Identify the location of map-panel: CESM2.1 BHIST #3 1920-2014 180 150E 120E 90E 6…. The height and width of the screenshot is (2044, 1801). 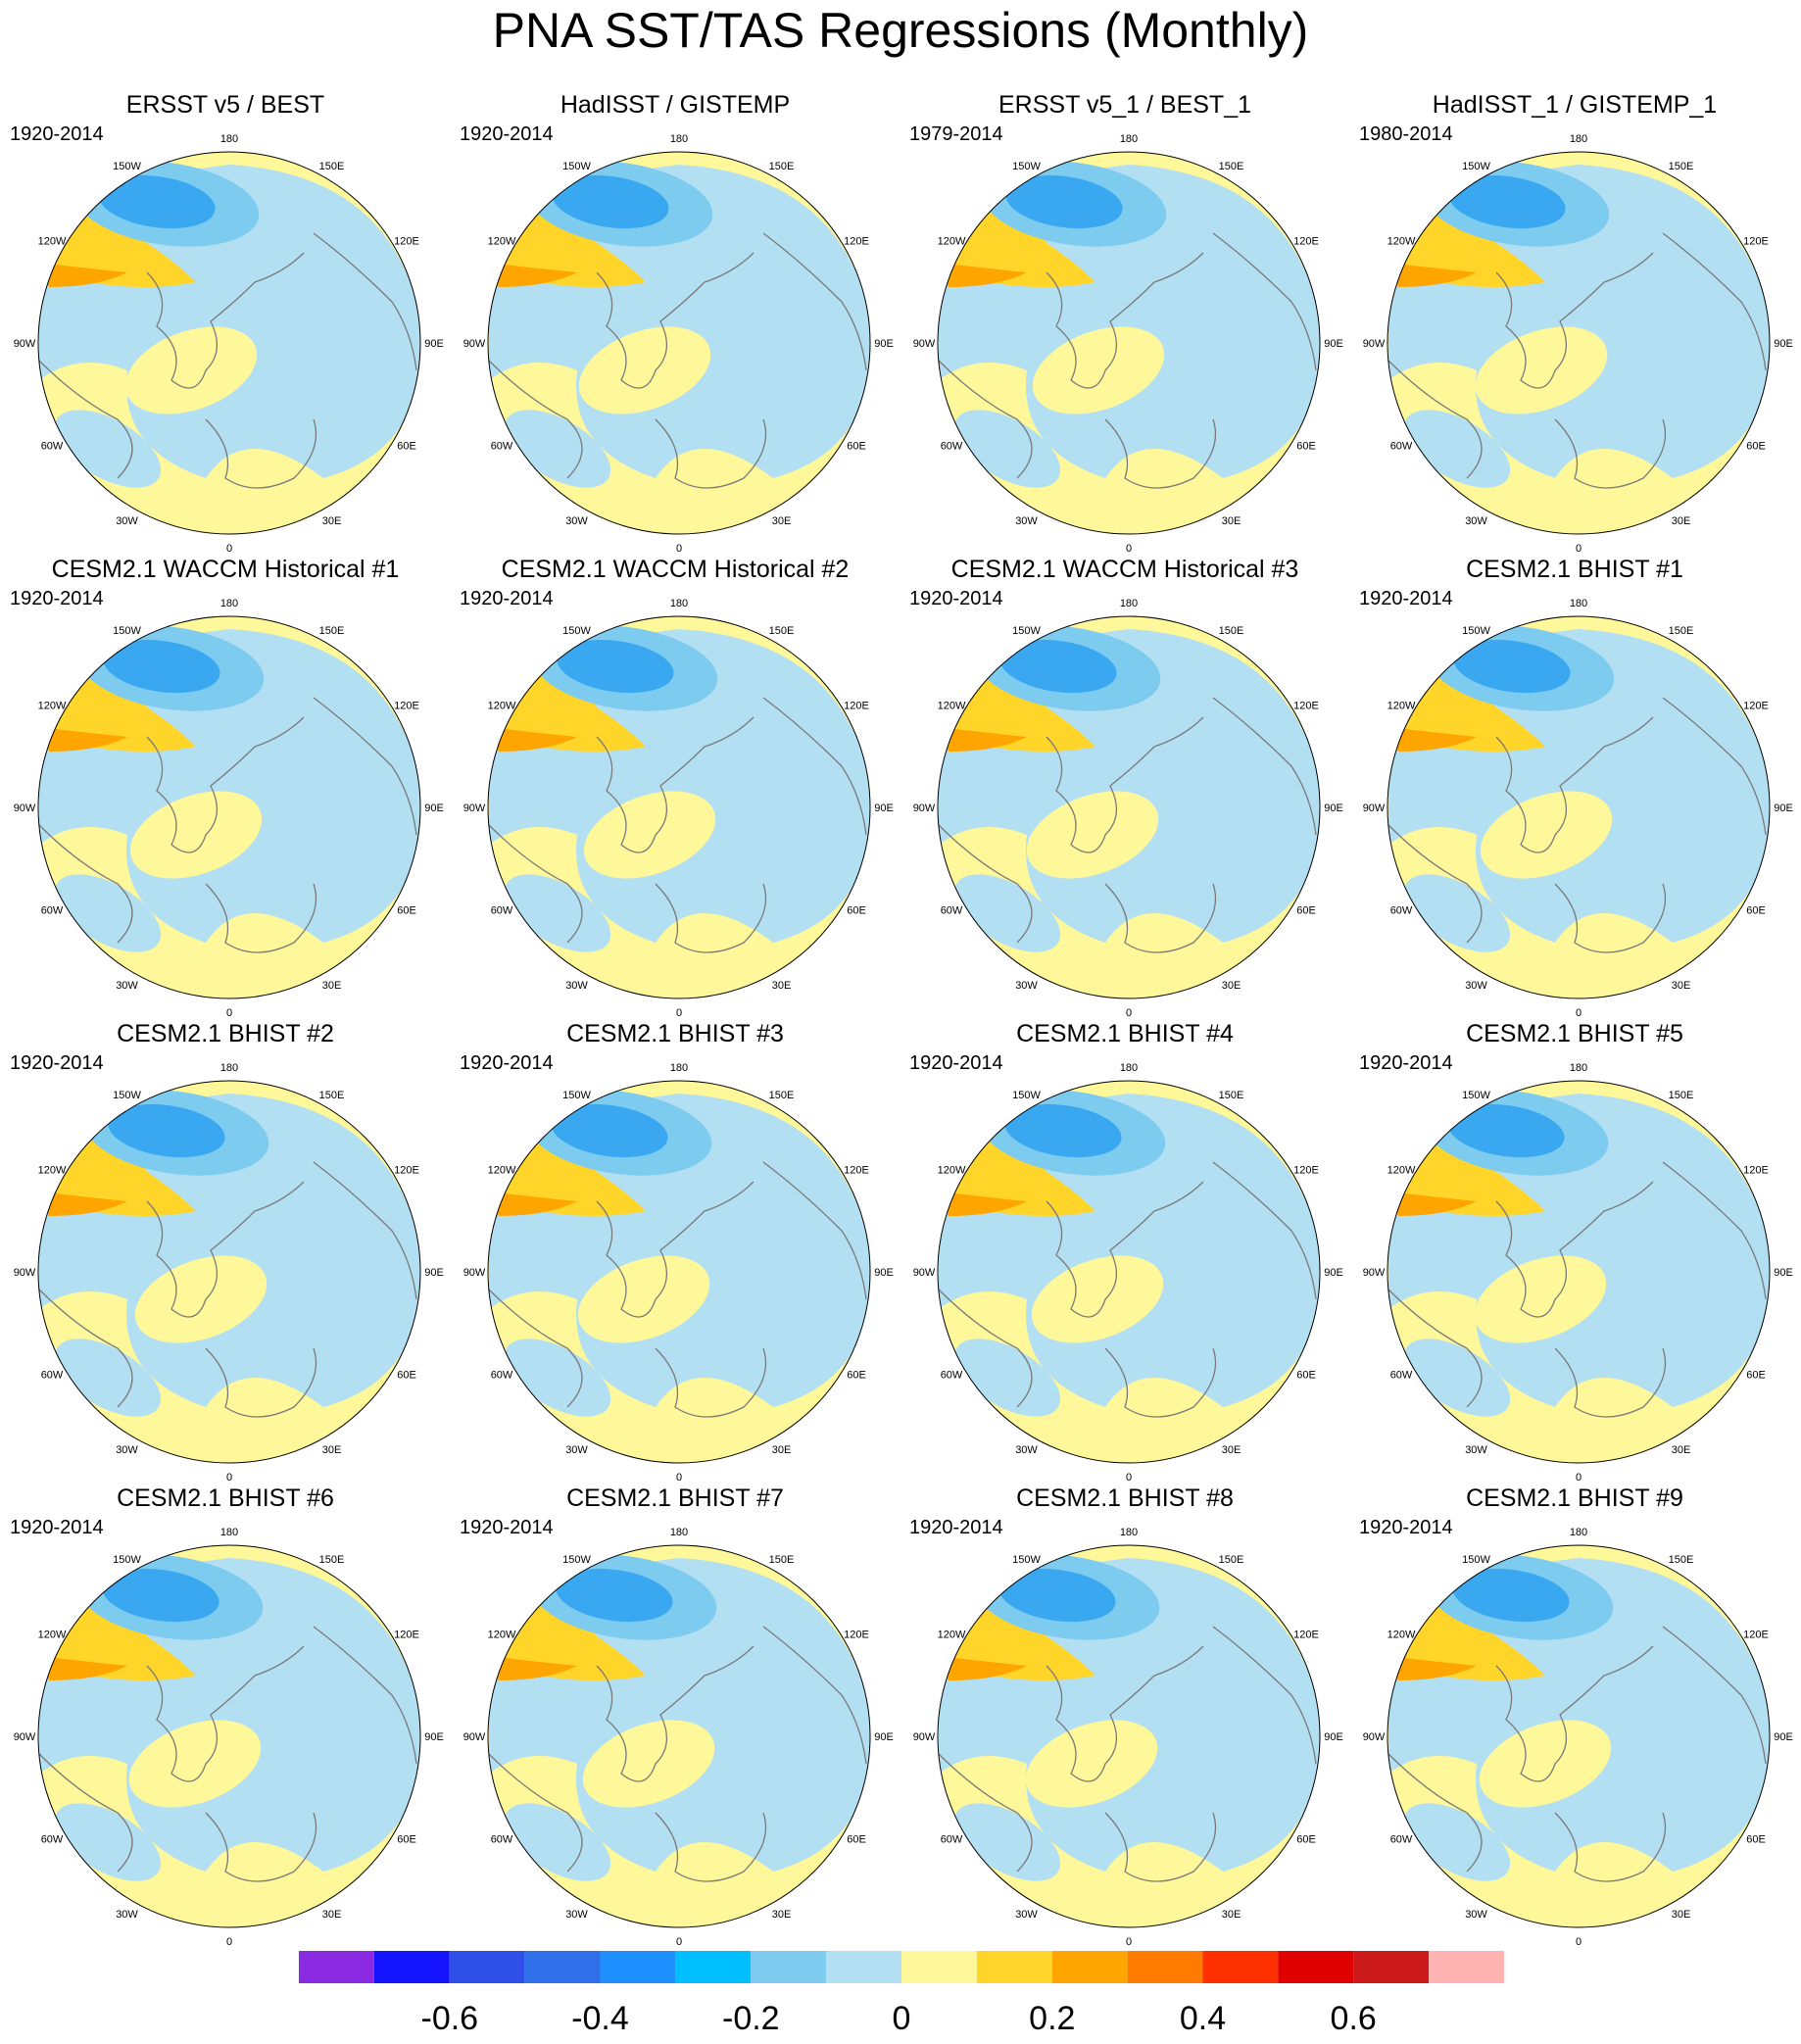
(675, 1251).